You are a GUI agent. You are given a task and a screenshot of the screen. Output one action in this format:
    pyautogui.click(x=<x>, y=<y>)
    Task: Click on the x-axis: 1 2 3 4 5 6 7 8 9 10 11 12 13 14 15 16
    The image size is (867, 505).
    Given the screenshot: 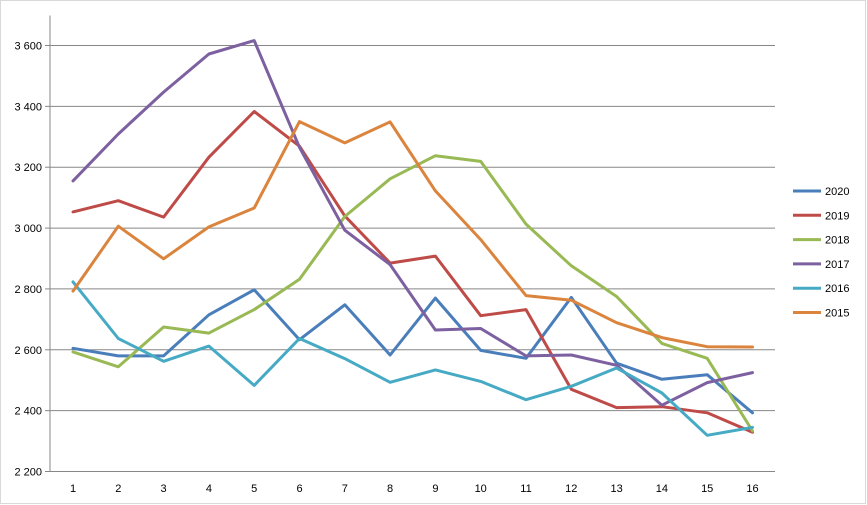 What is the action you would take?
    pyautogui.click(x=414, y=489)
    